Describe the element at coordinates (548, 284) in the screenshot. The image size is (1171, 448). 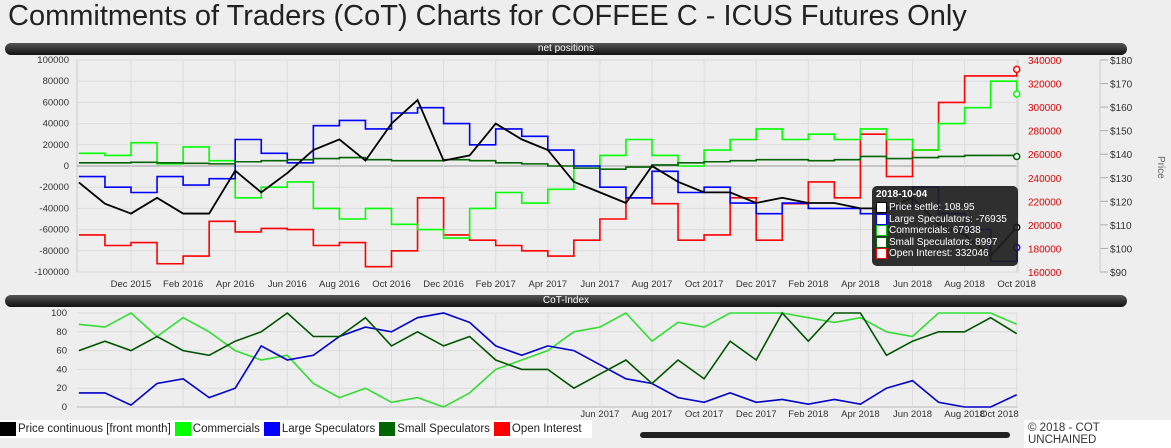
I see `x-tick-label: Apr 2017` at that location.